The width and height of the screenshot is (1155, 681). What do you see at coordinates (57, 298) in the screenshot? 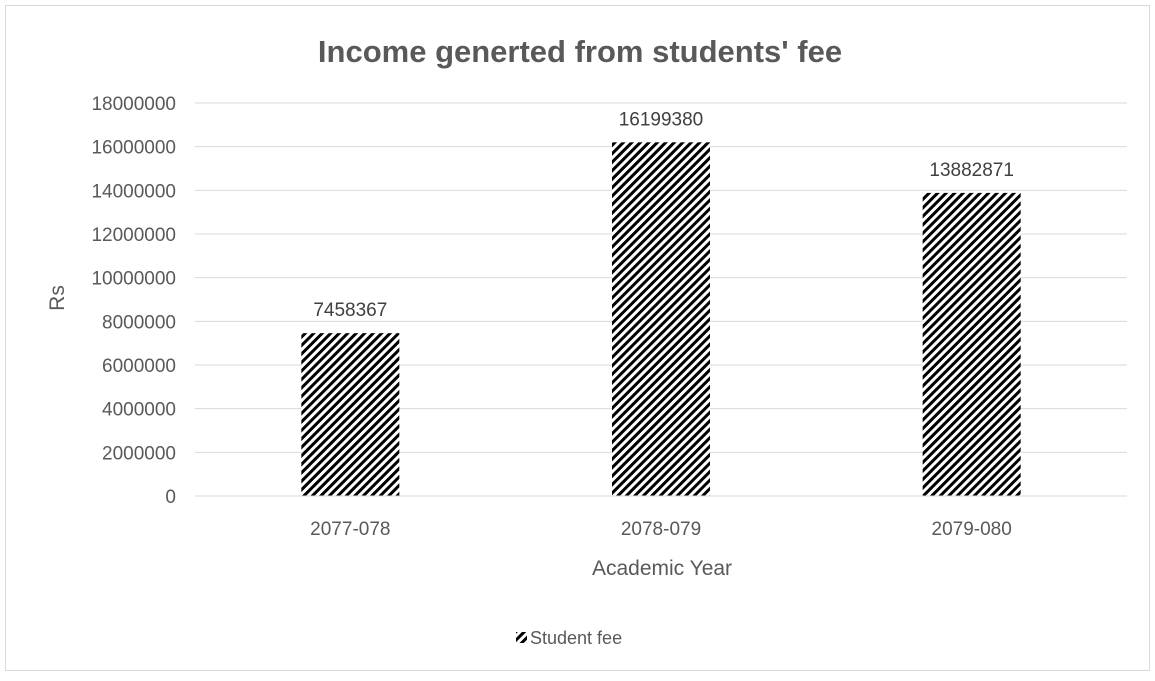
I see `y-axis-label: Rs` at bounding box center [57, 298].